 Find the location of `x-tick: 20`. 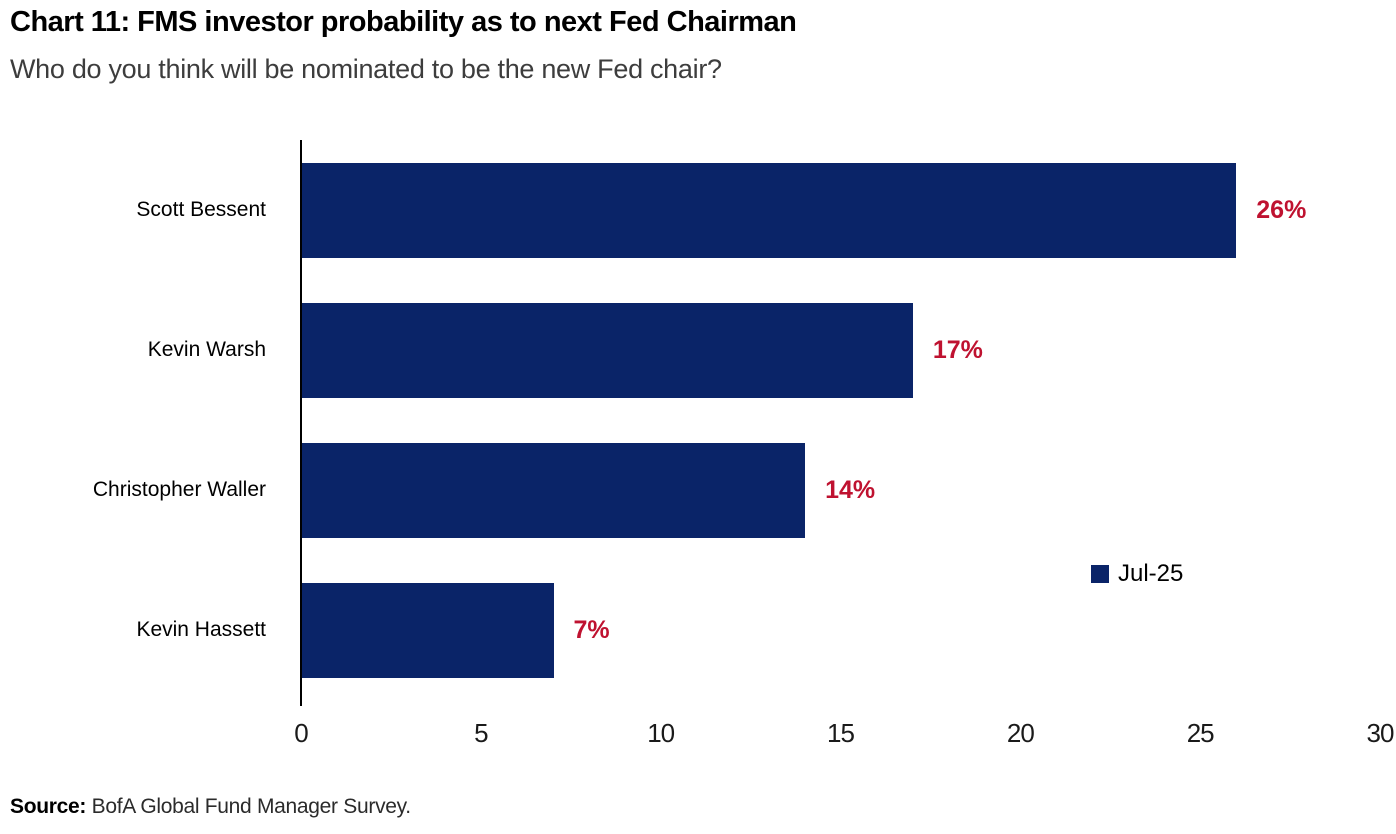

x-tick: 20 is located at coordinates (1020, 733).